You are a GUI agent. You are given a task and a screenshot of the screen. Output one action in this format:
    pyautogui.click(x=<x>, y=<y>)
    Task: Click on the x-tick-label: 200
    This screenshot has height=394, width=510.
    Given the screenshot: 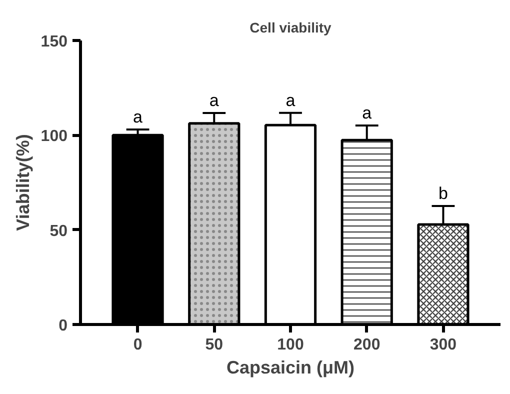 What is the action you would take?
    pyautogui.click(x=367, y=345)
    